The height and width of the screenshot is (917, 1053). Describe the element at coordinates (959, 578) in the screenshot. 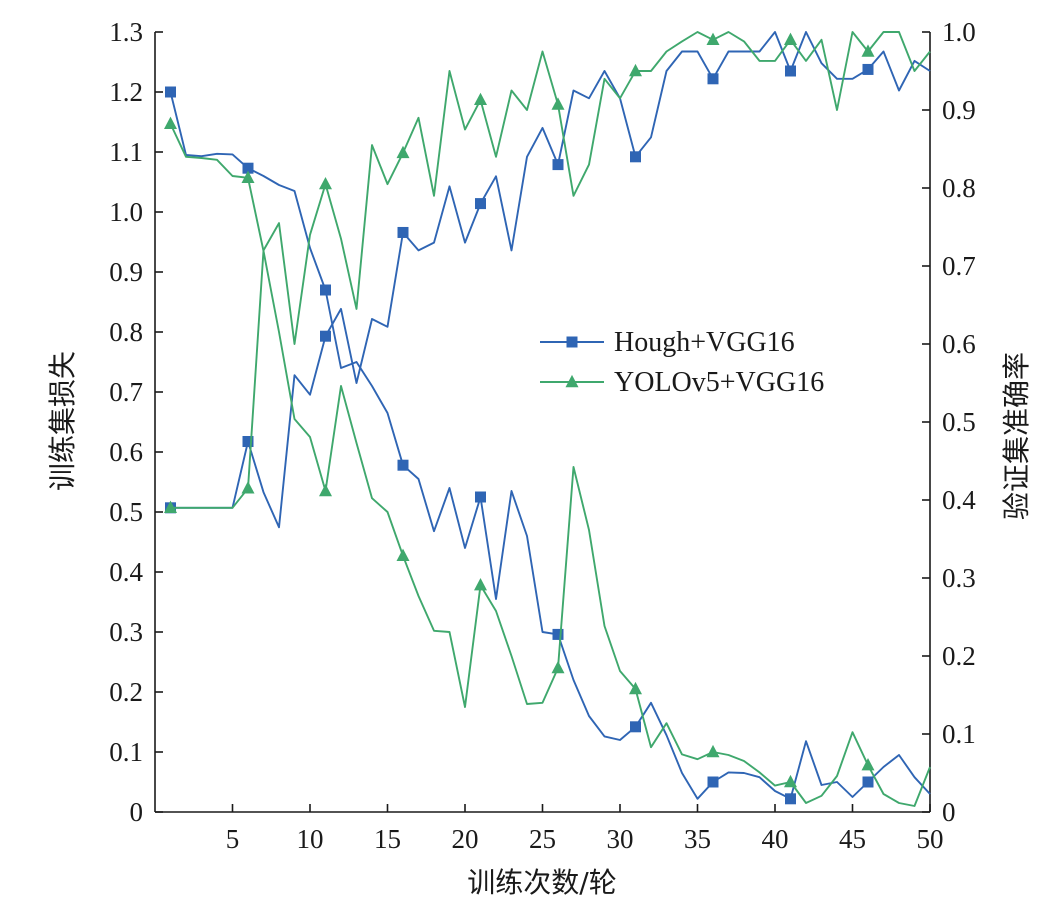

I see `y-right-tick-label: 0.3` at that location.